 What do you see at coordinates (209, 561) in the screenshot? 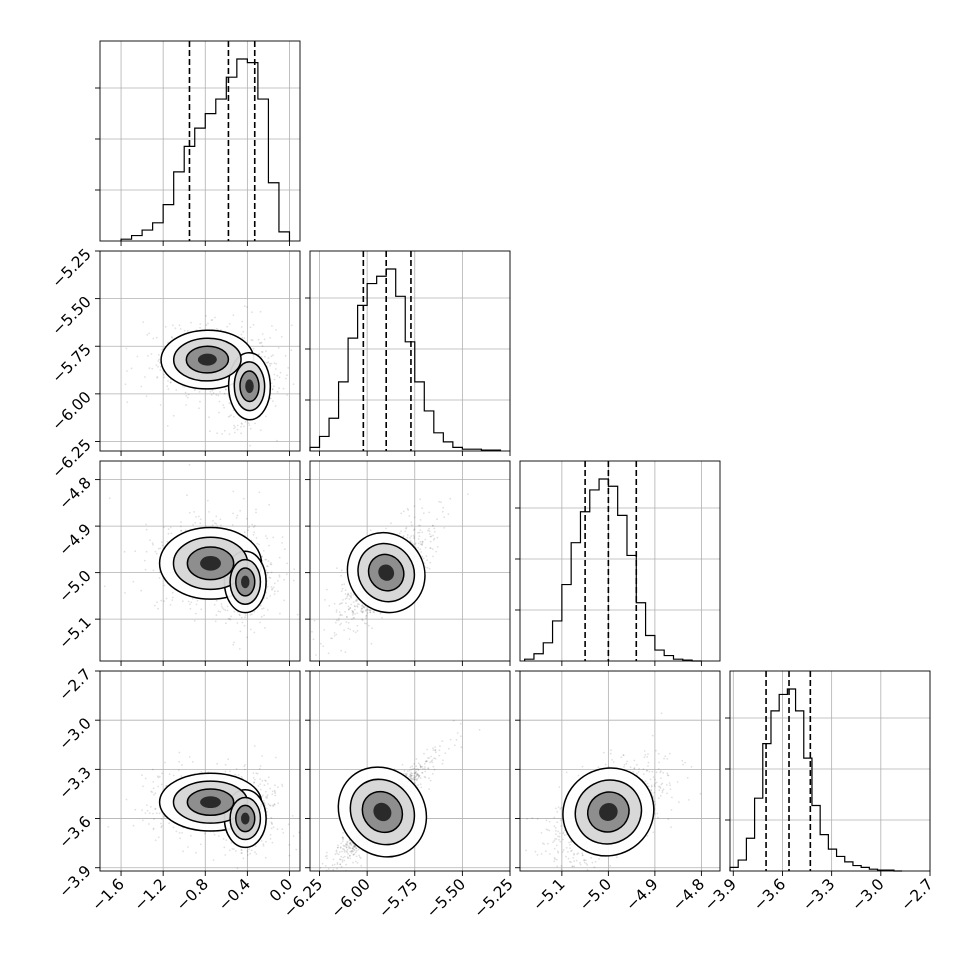
I see `panel-body` at bounding box center [209, 561].